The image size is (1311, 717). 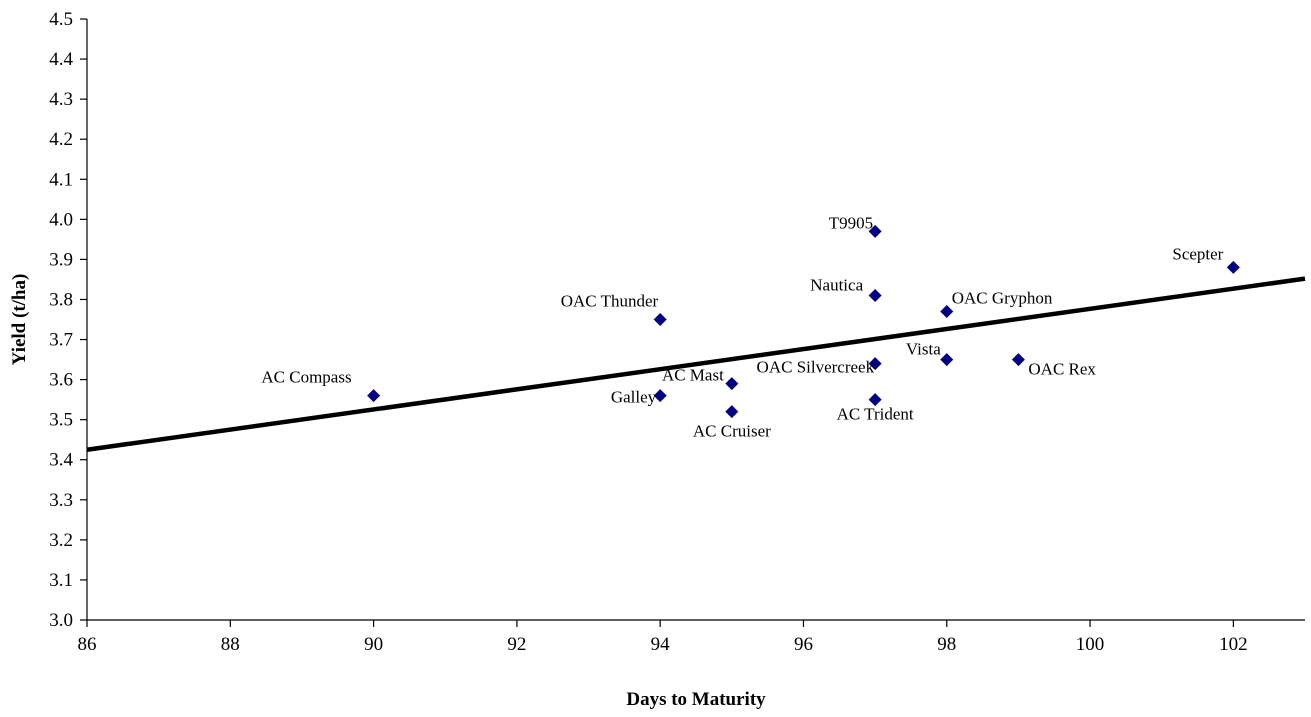 What do you see at coordinates (1090, 644) in the screenshot?
I see `x-tick-label: 100` at bounding box center [1090, 644].